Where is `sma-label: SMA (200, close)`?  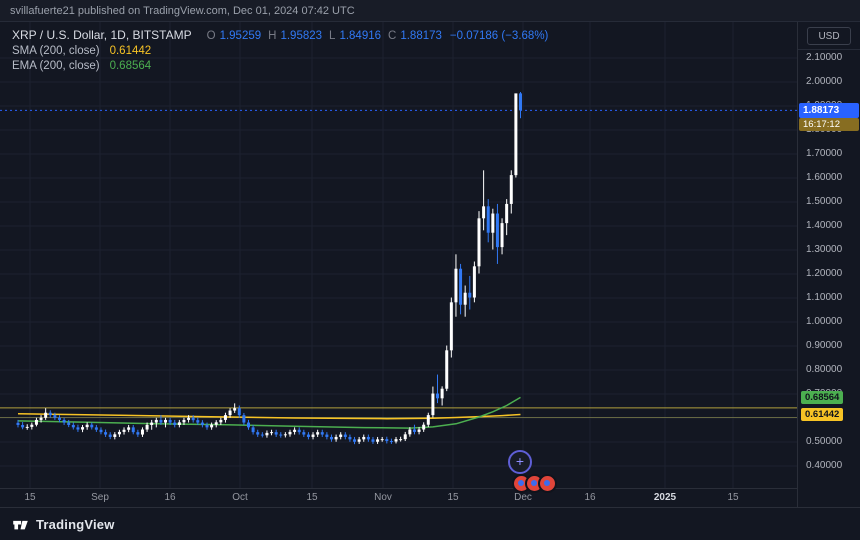 sma-label: SMA (200, close) is located at coordinates (56, 51).